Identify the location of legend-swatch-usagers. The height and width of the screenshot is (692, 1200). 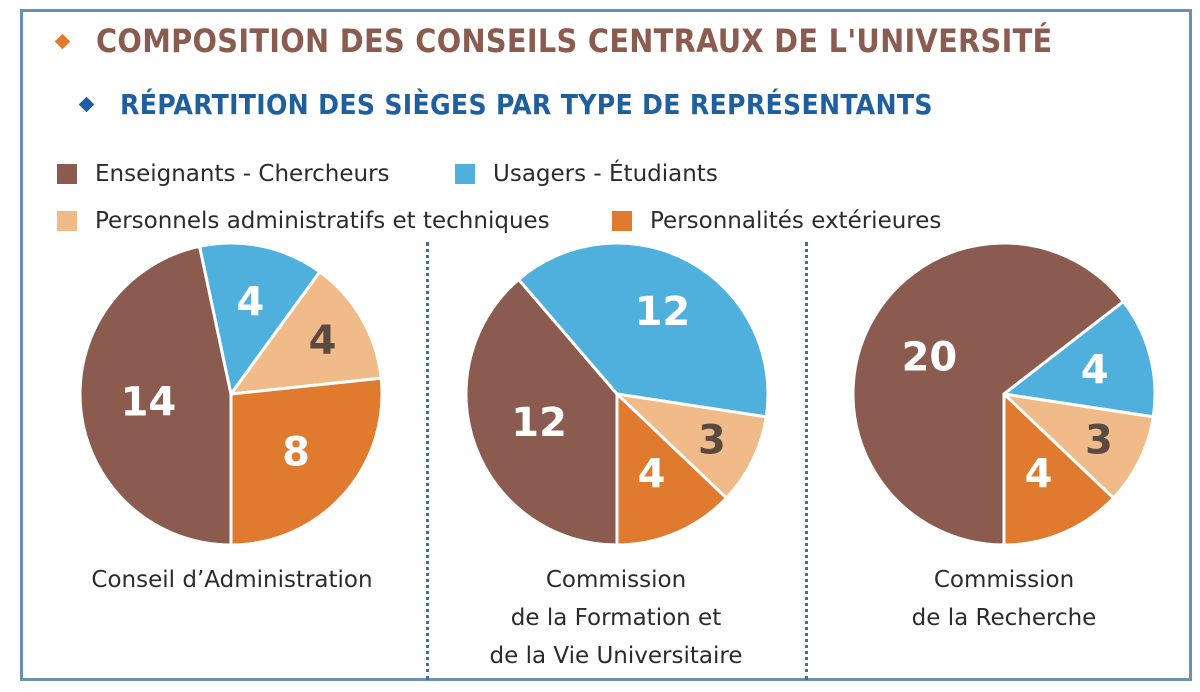
(465, 174).